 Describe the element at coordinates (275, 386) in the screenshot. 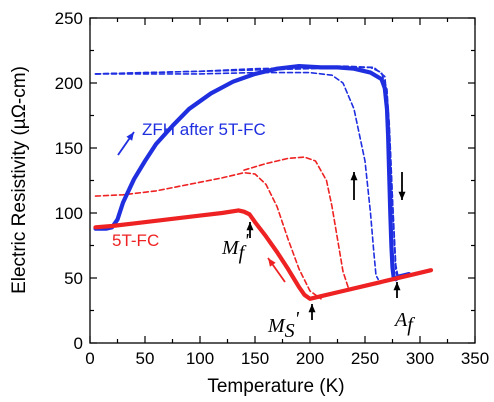

I see `x-axis-label: Temperature (K)` at that location.